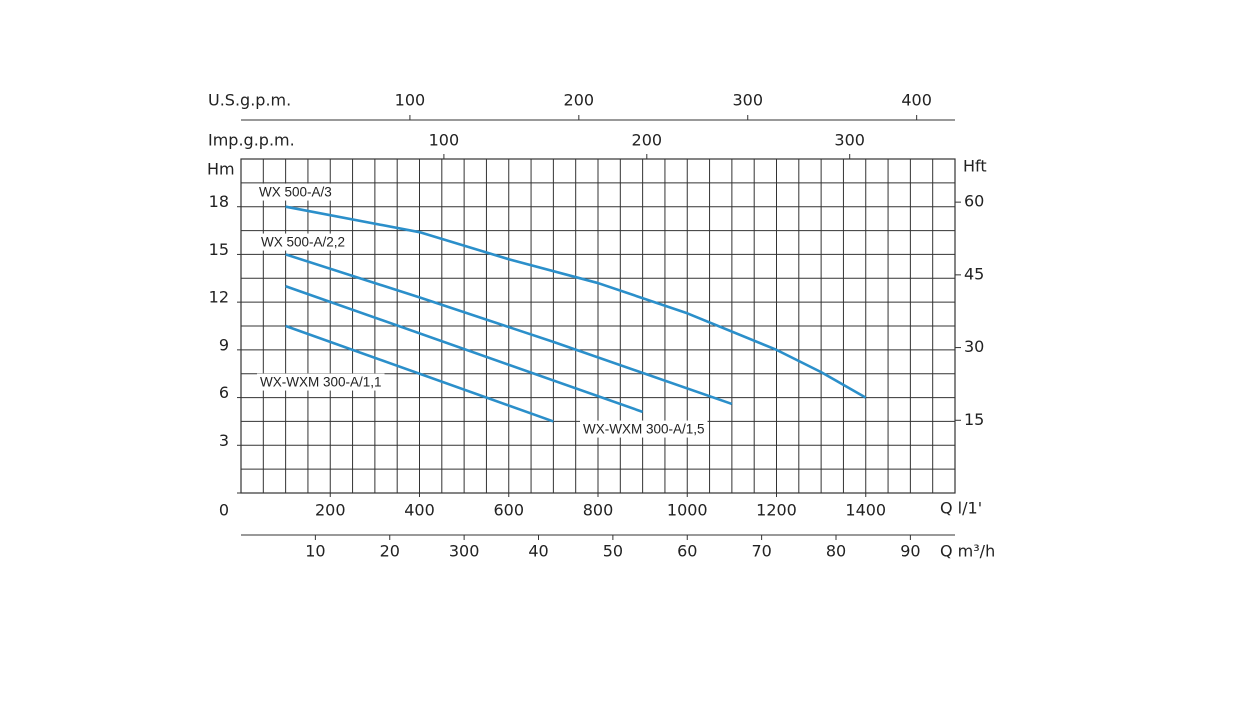 This screenshot has height=727, width=1254. Describe the element at coordinates (974, 273) in the screenshot. I see `y2-tick-label: 45` at that location.